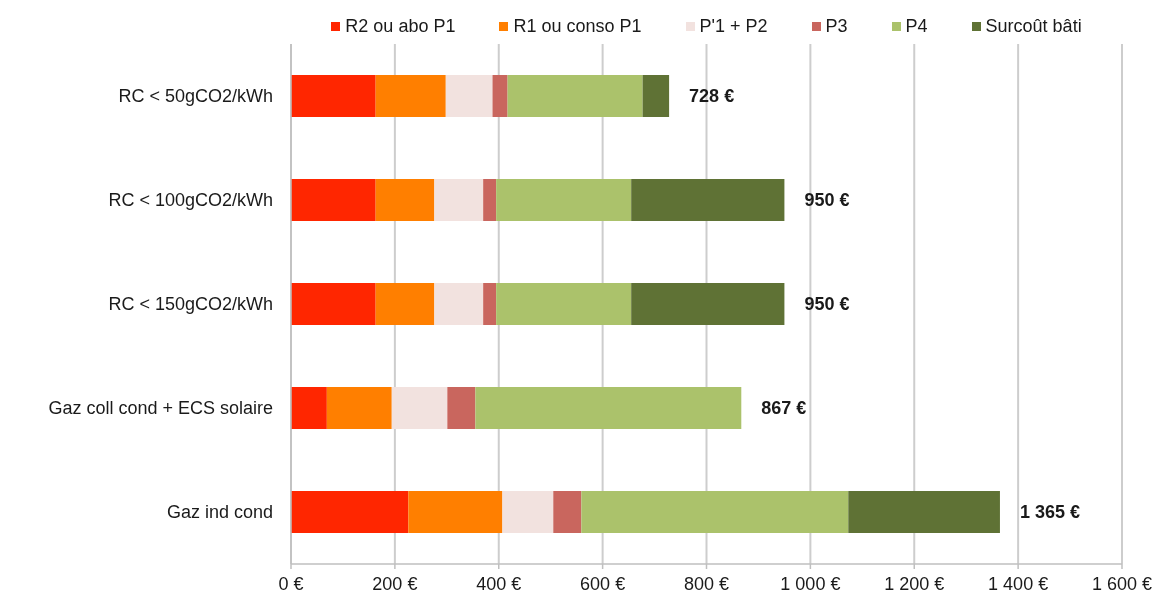 This screenshot has height=602, width=1162. Describe the element at coordinates (810, 583) in the screenshot. I see `x-tick-label: 1 000 €` at that location.